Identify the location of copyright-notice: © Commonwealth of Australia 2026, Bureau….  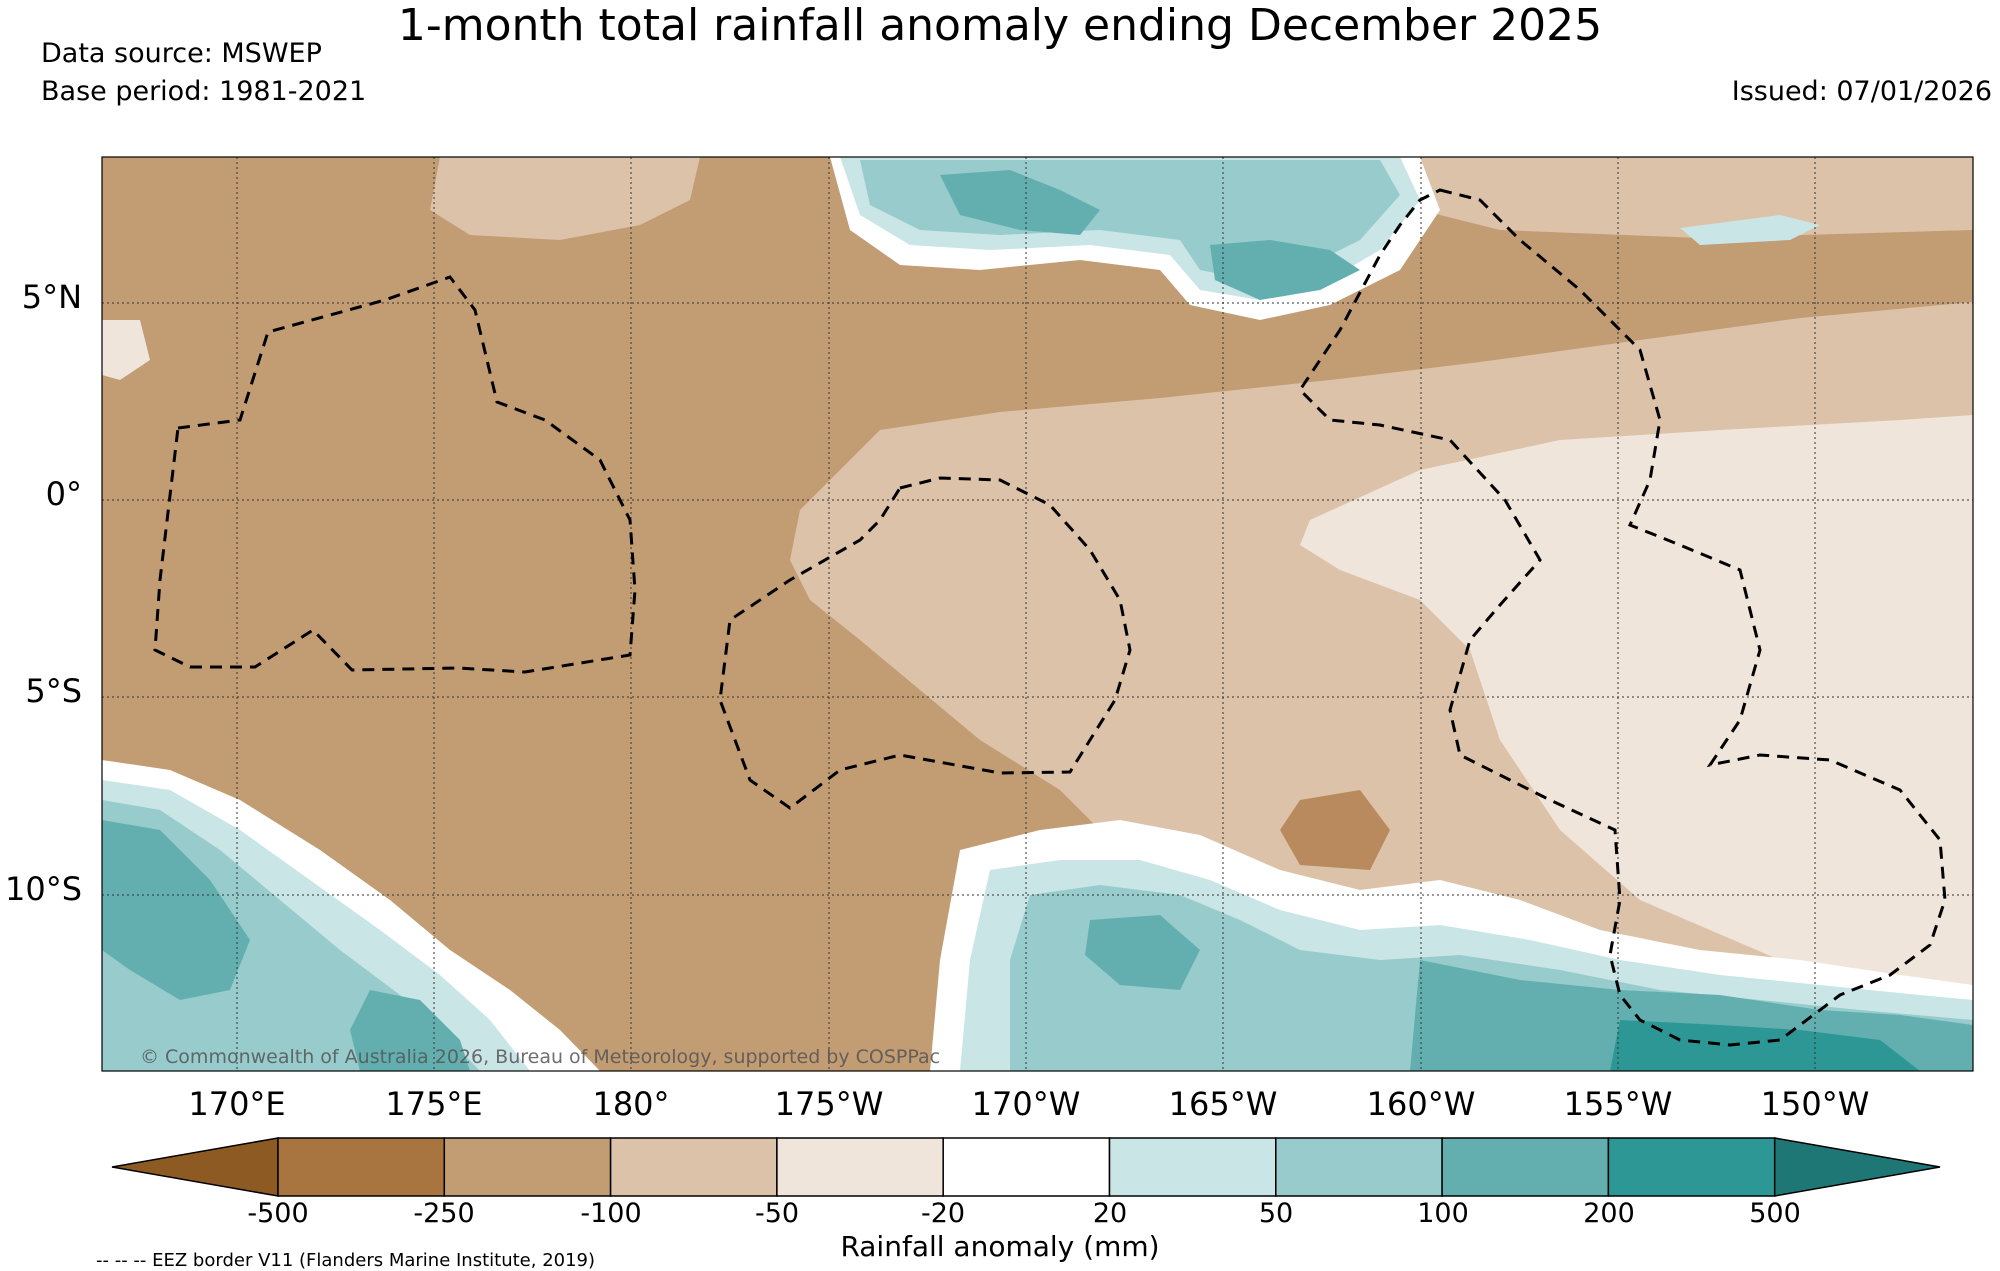
(540, 1057).